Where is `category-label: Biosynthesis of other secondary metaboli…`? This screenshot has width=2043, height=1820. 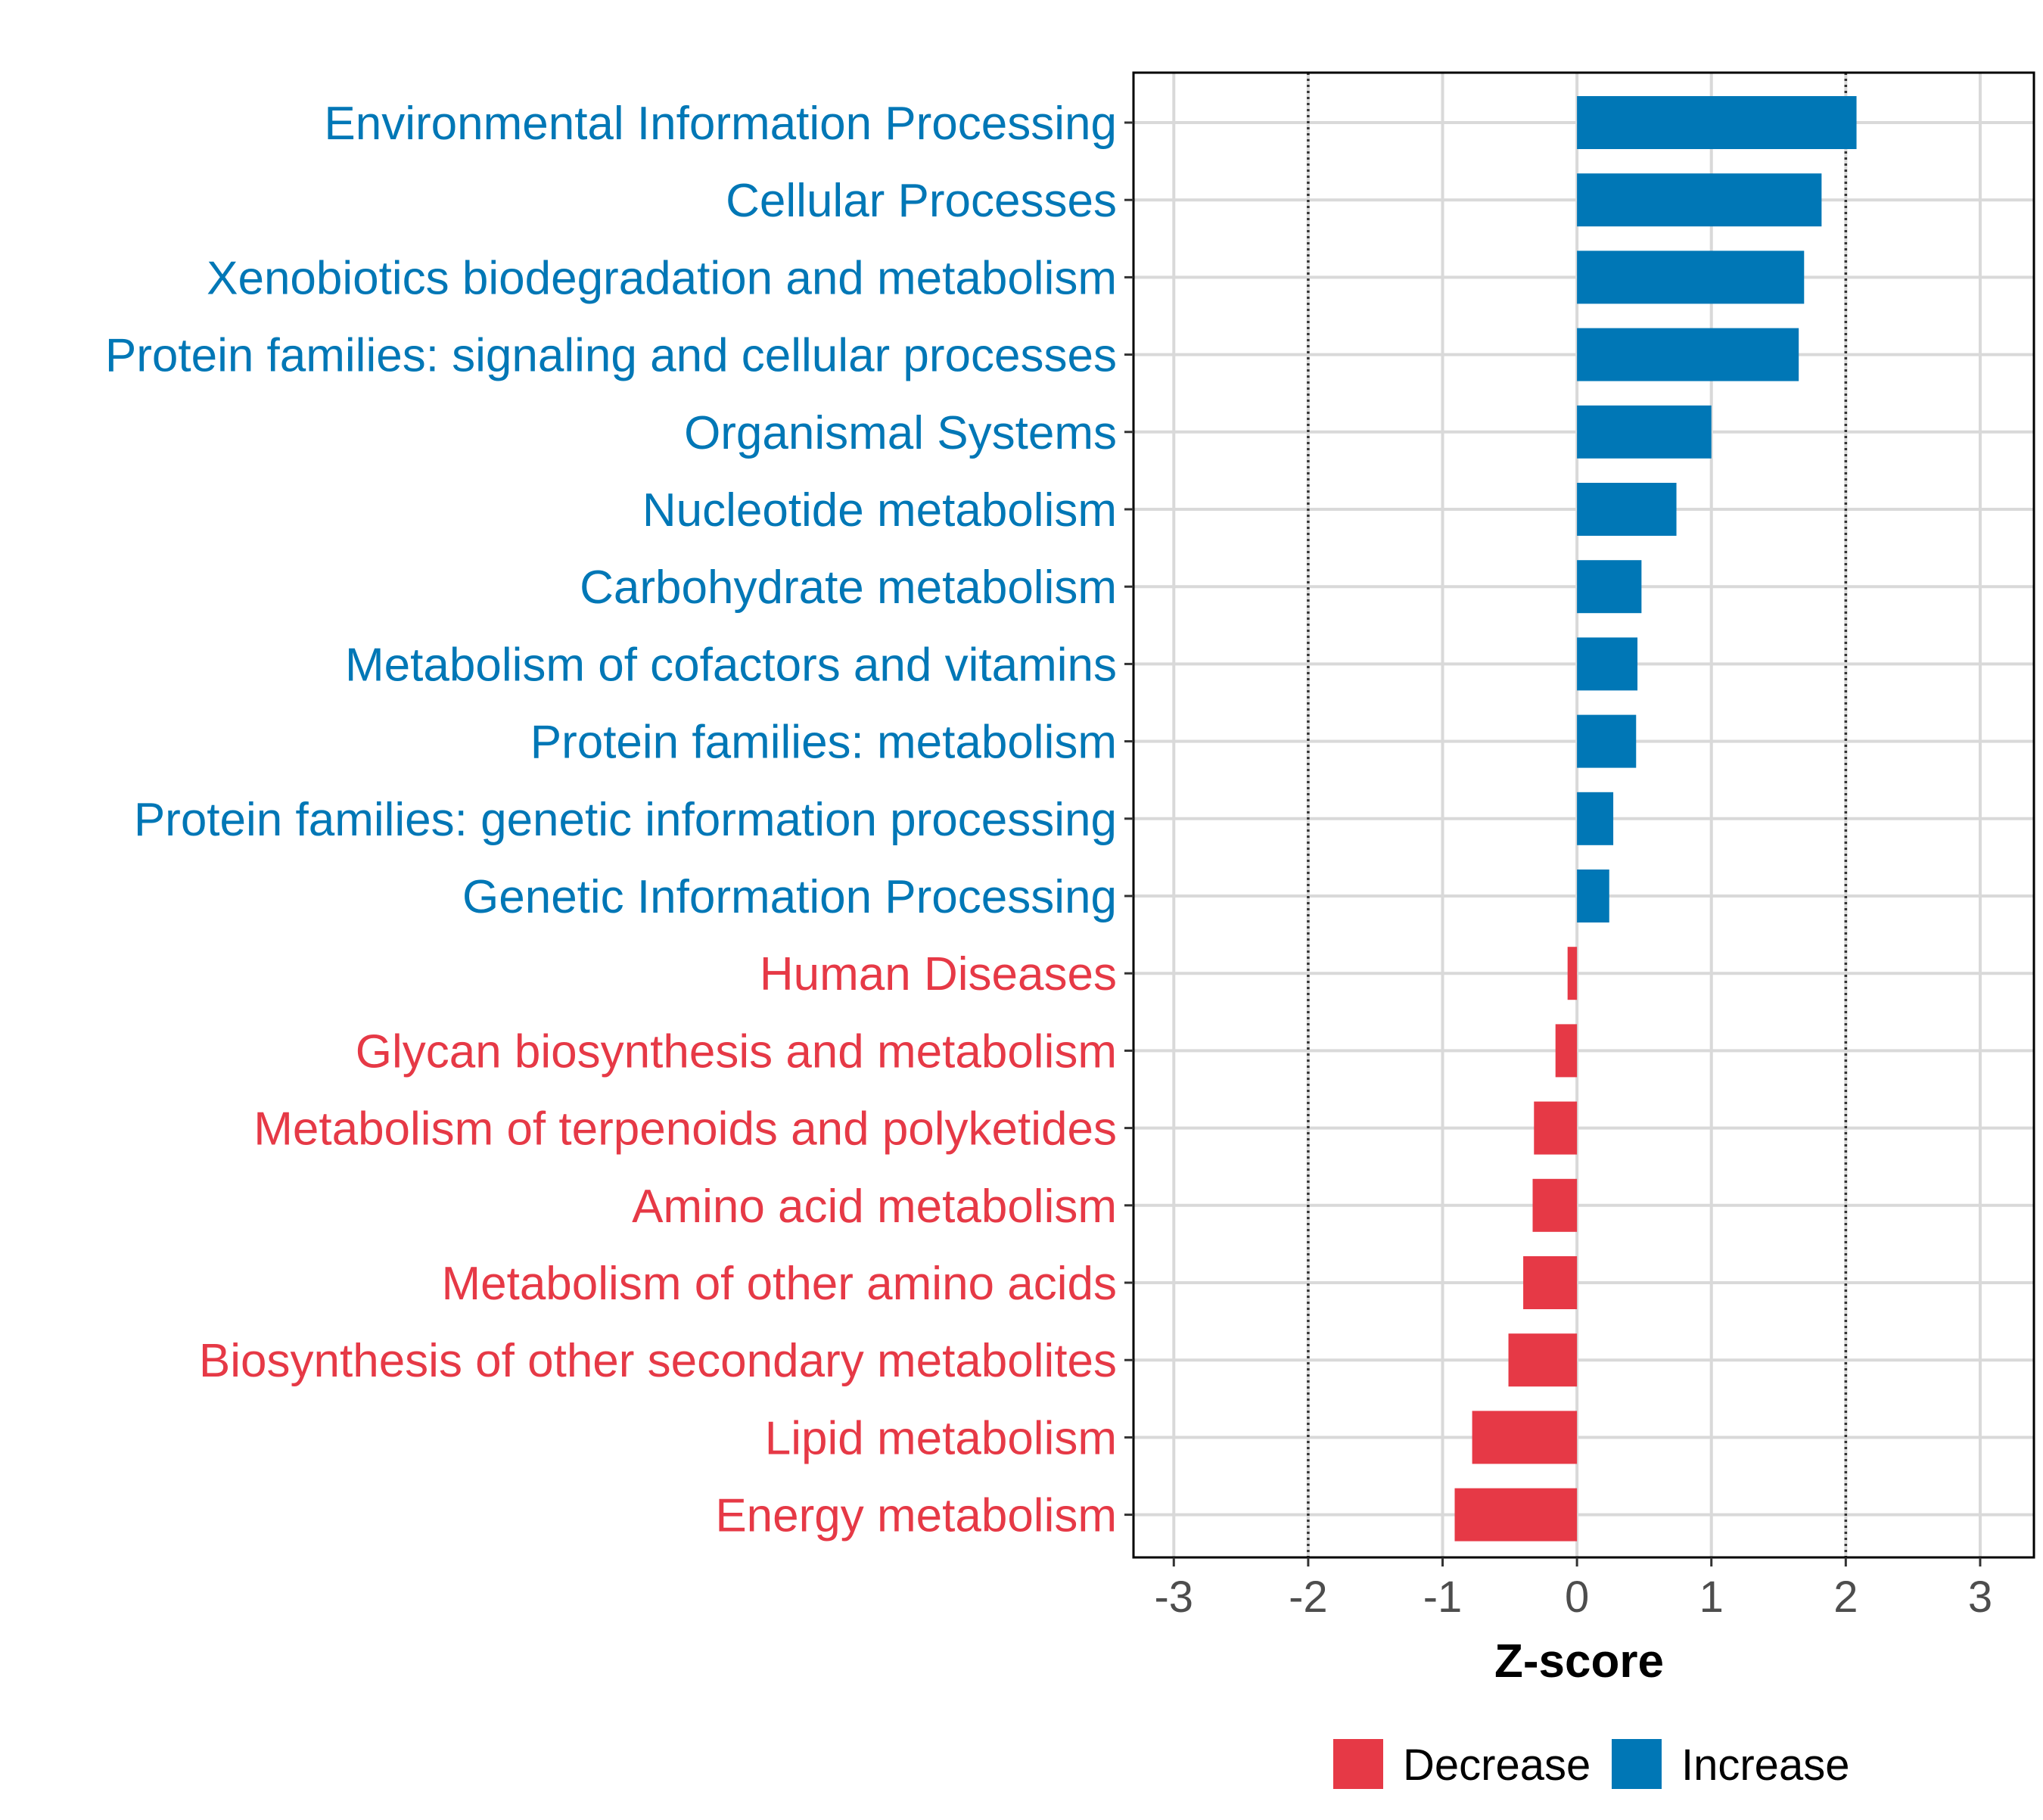 category-label: Biosynthesis of other secondary metaboli… is located at coordinates (658, 1361).